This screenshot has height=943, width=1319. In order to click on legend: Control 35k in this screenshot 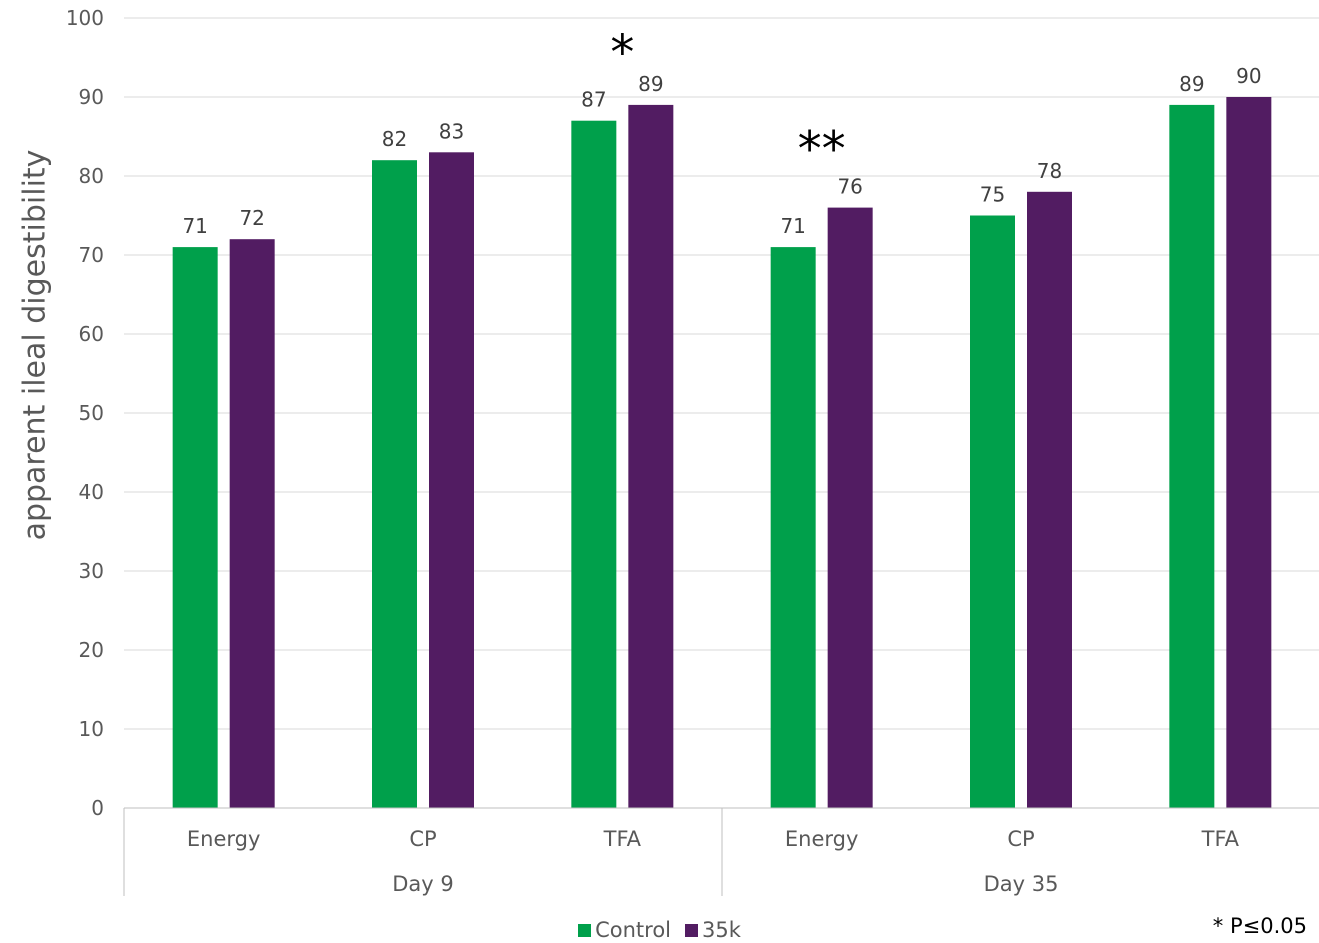, I will do `click(659, 930)`.